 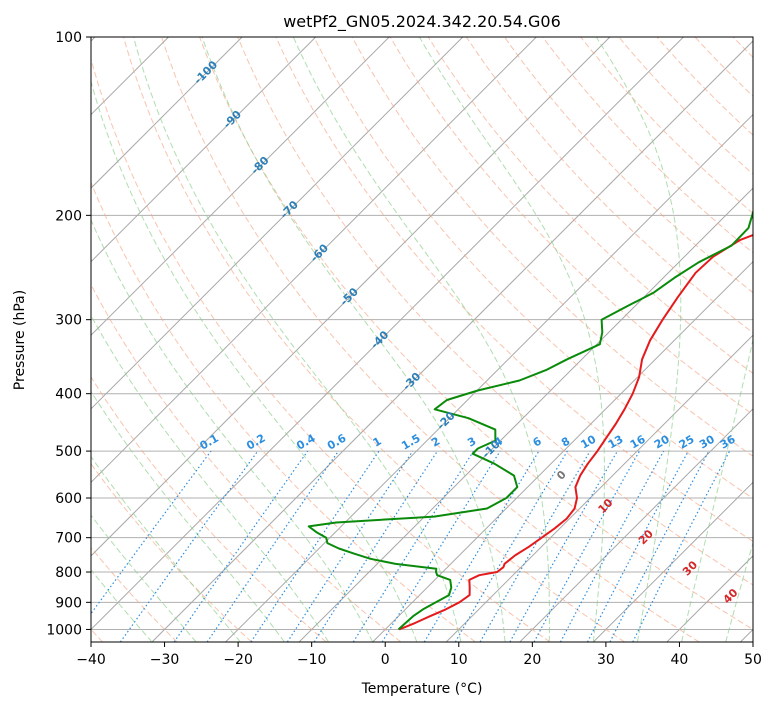 I want to click on x-tick-label: 40, so click(x=680, y=660).